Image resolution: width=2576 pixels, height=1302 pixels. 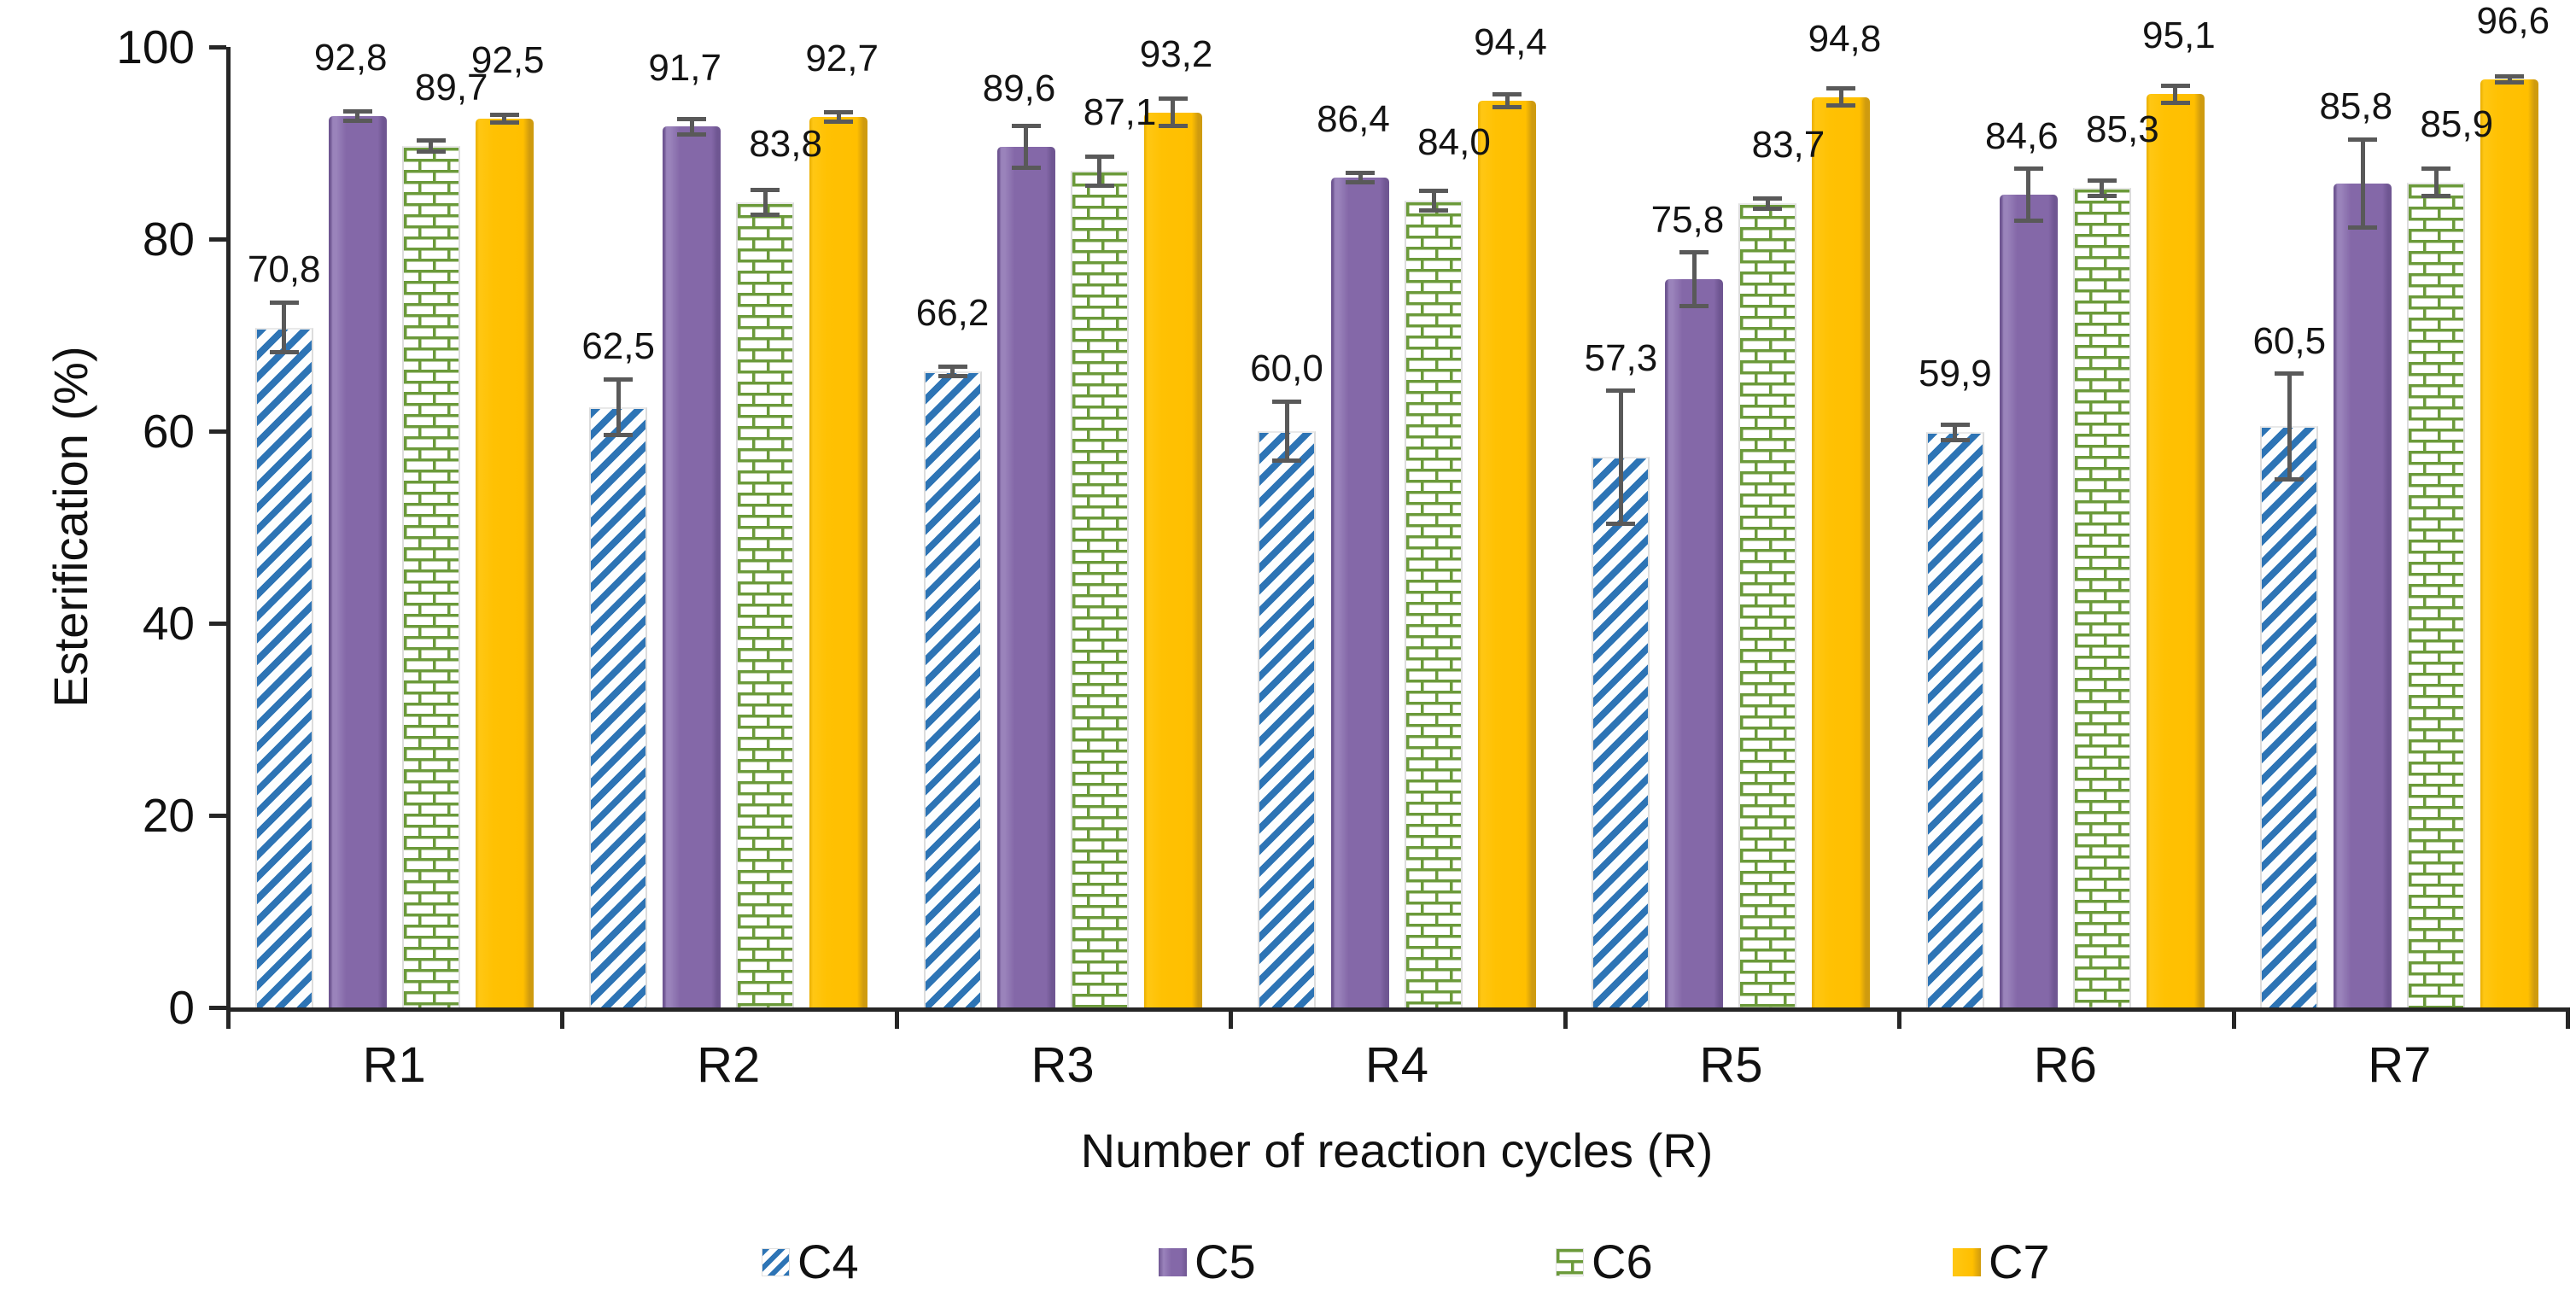 What do you see at coordinates (181, 1007) in the screenshot?
I see `y-tick-label: 0` at bounding box center [181, 1007].